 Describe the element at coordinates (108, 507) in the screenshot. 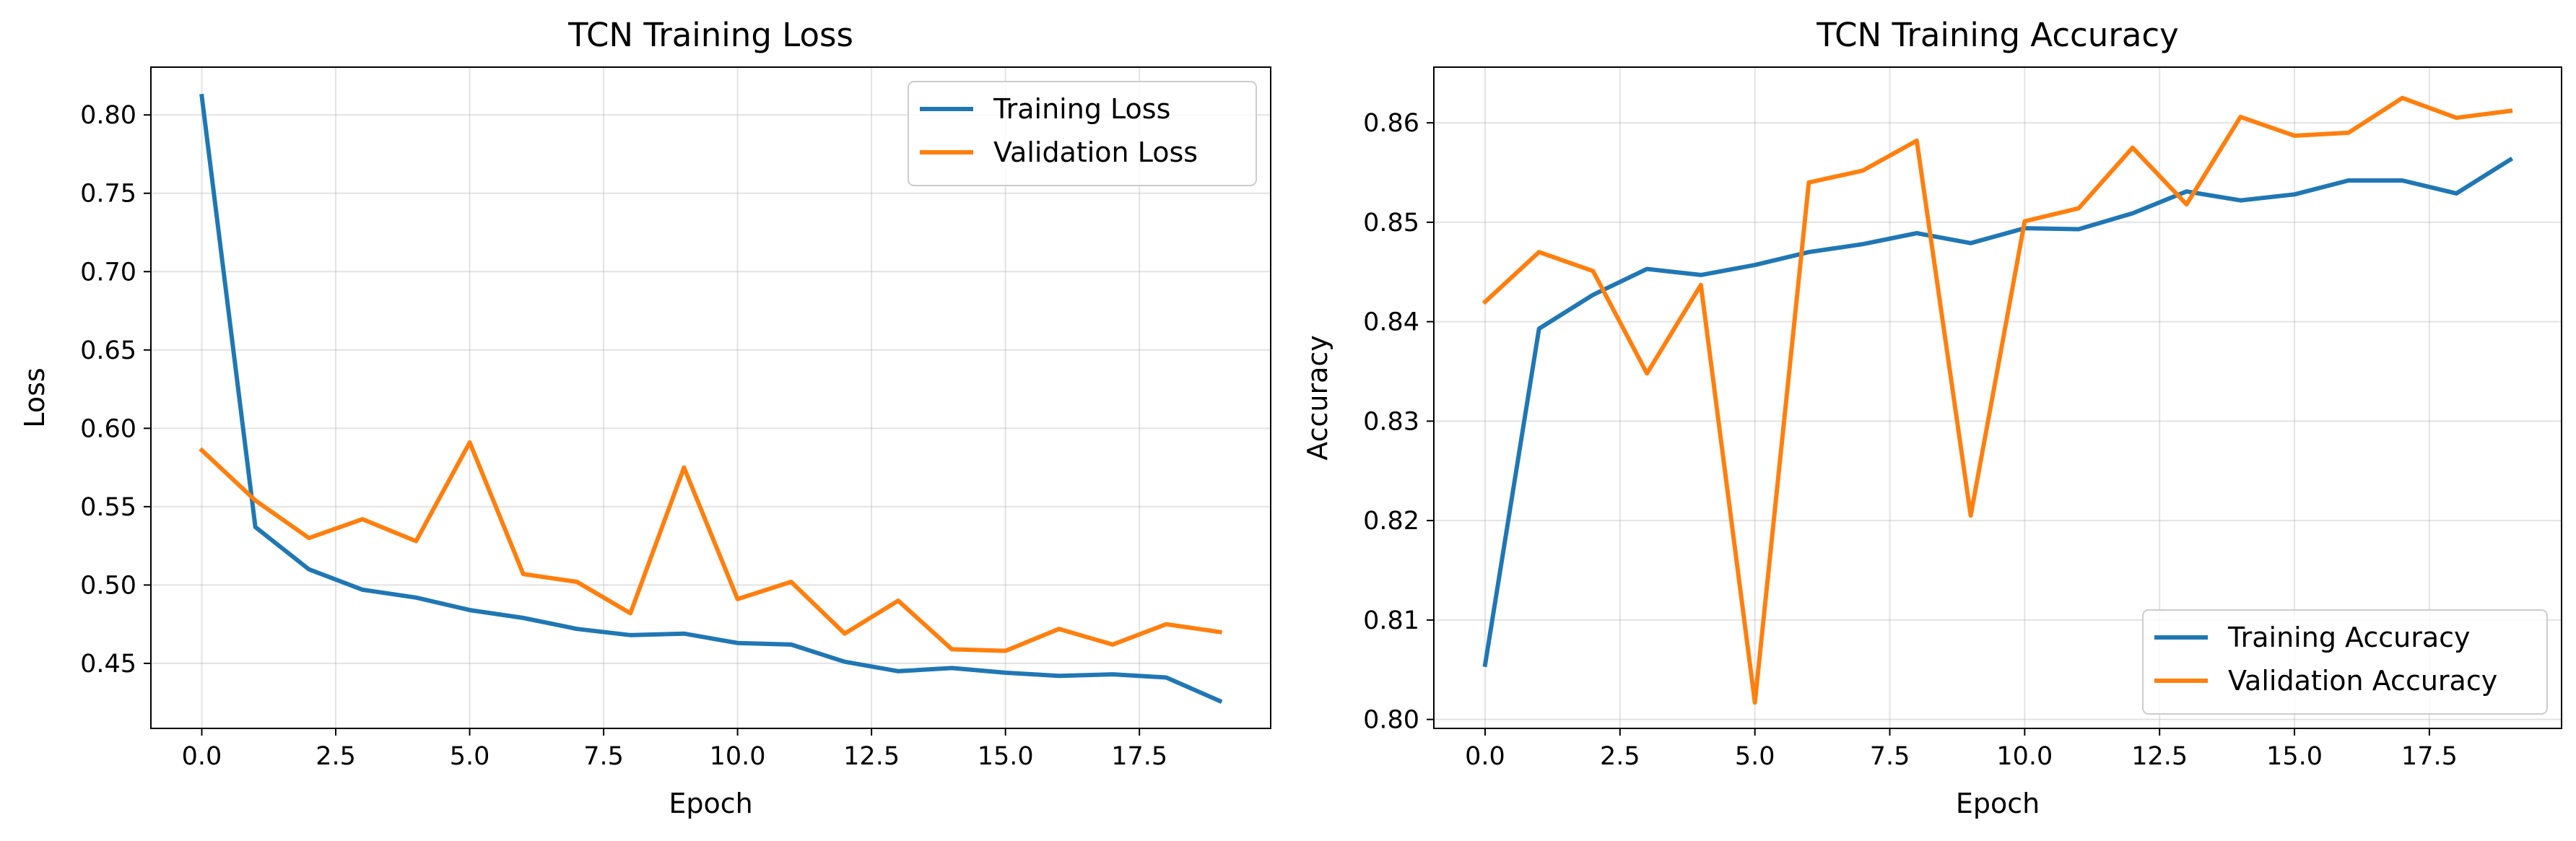

I see `y-tick-label: 0.55` at that location.